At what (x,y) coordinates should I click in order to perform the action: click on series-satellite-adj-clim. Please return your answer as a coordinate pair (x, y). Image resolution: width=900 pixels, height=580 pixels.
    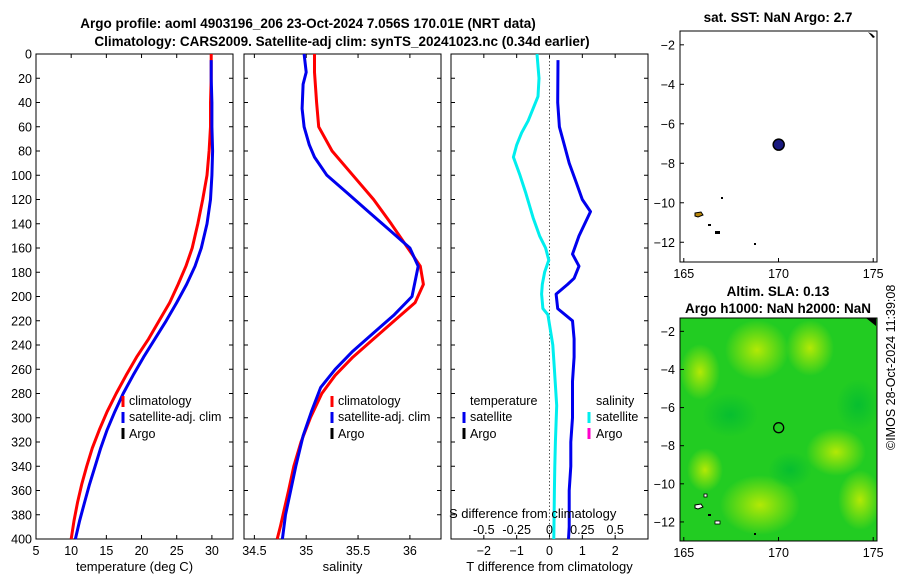
    Looking at the image, I should click on (350, 296).